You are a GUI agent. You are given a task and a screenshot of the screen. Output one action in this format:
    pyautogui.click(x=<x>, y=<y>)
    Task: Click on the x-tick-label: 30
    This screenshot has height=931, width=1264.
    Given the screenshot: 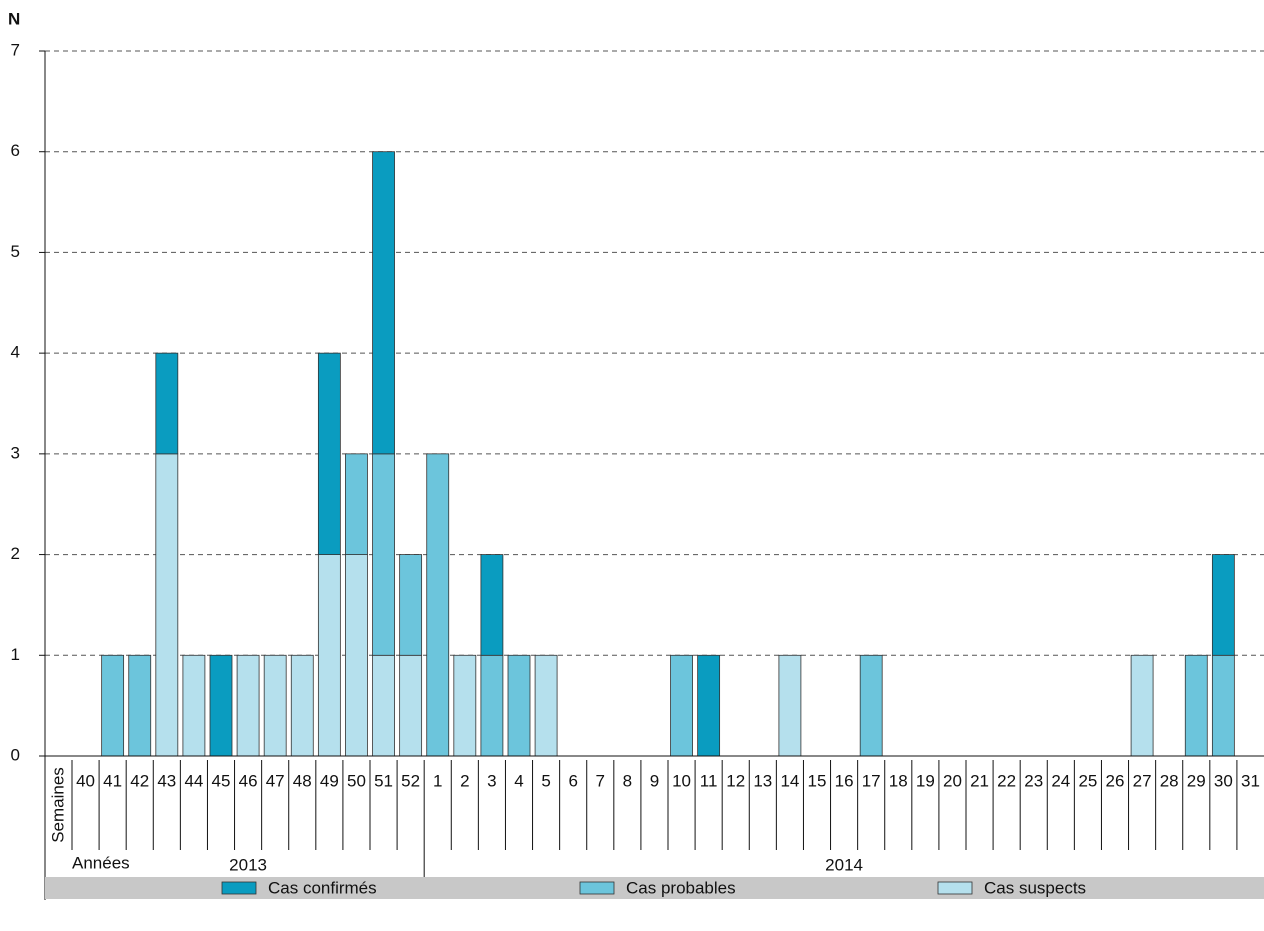 What is the action you would take?
    pyautogui.click(x=1223, y=780)
    